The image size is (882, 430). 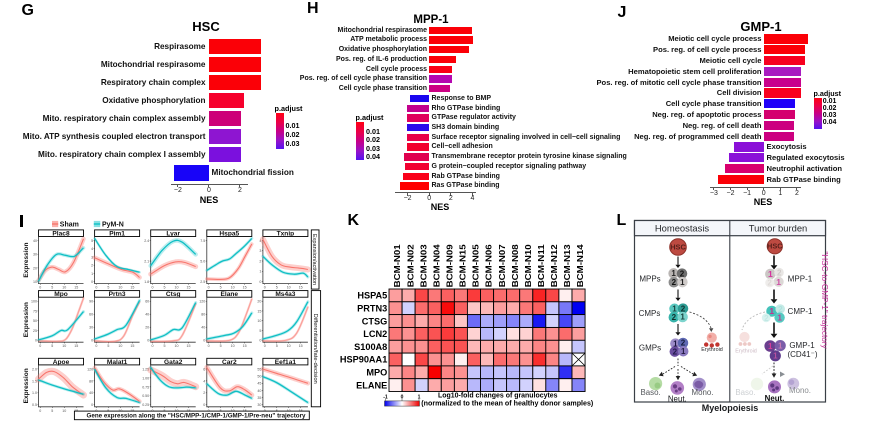 What do you see at coordinates (34, 393) in the screenshot?
I see `svg-text: 1.0` at bounding box center [34, 393].